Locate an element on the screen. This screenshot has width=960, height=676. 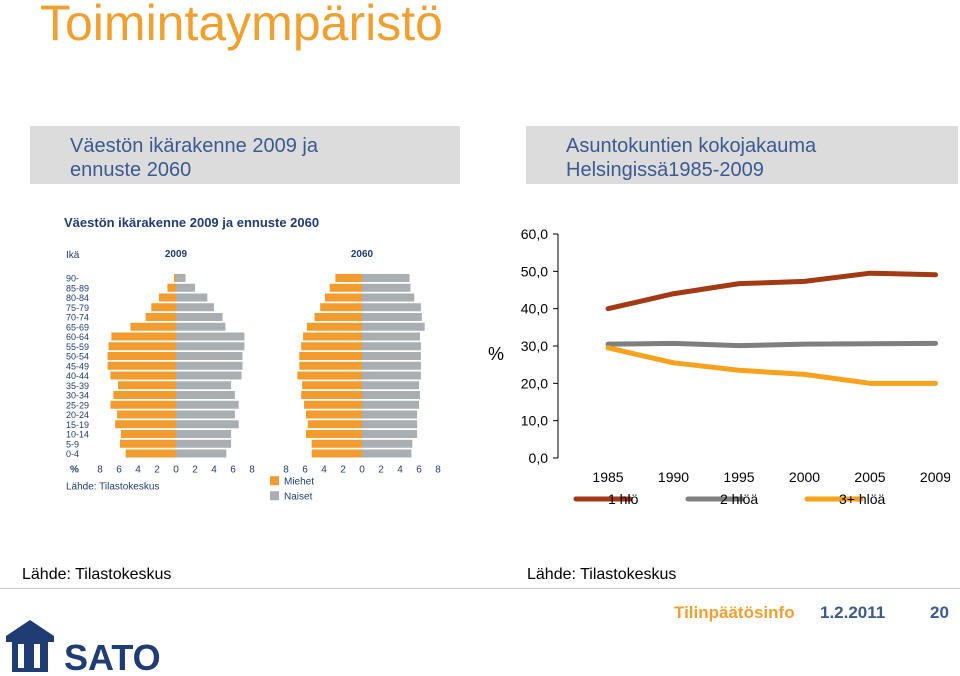
pyramid-panel-label-2060: 2060 is located at coordinates (362, 254).